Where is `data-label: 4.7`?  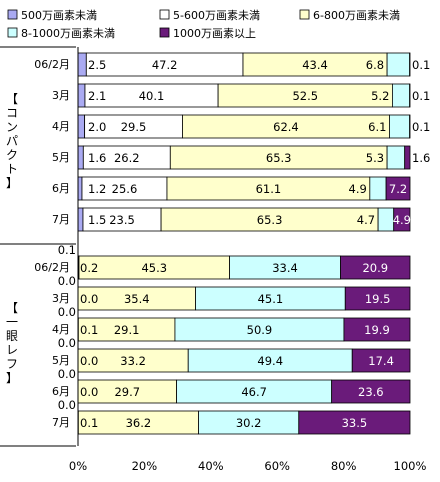 data-label: 4.7 is located at coordinates (366, 220).